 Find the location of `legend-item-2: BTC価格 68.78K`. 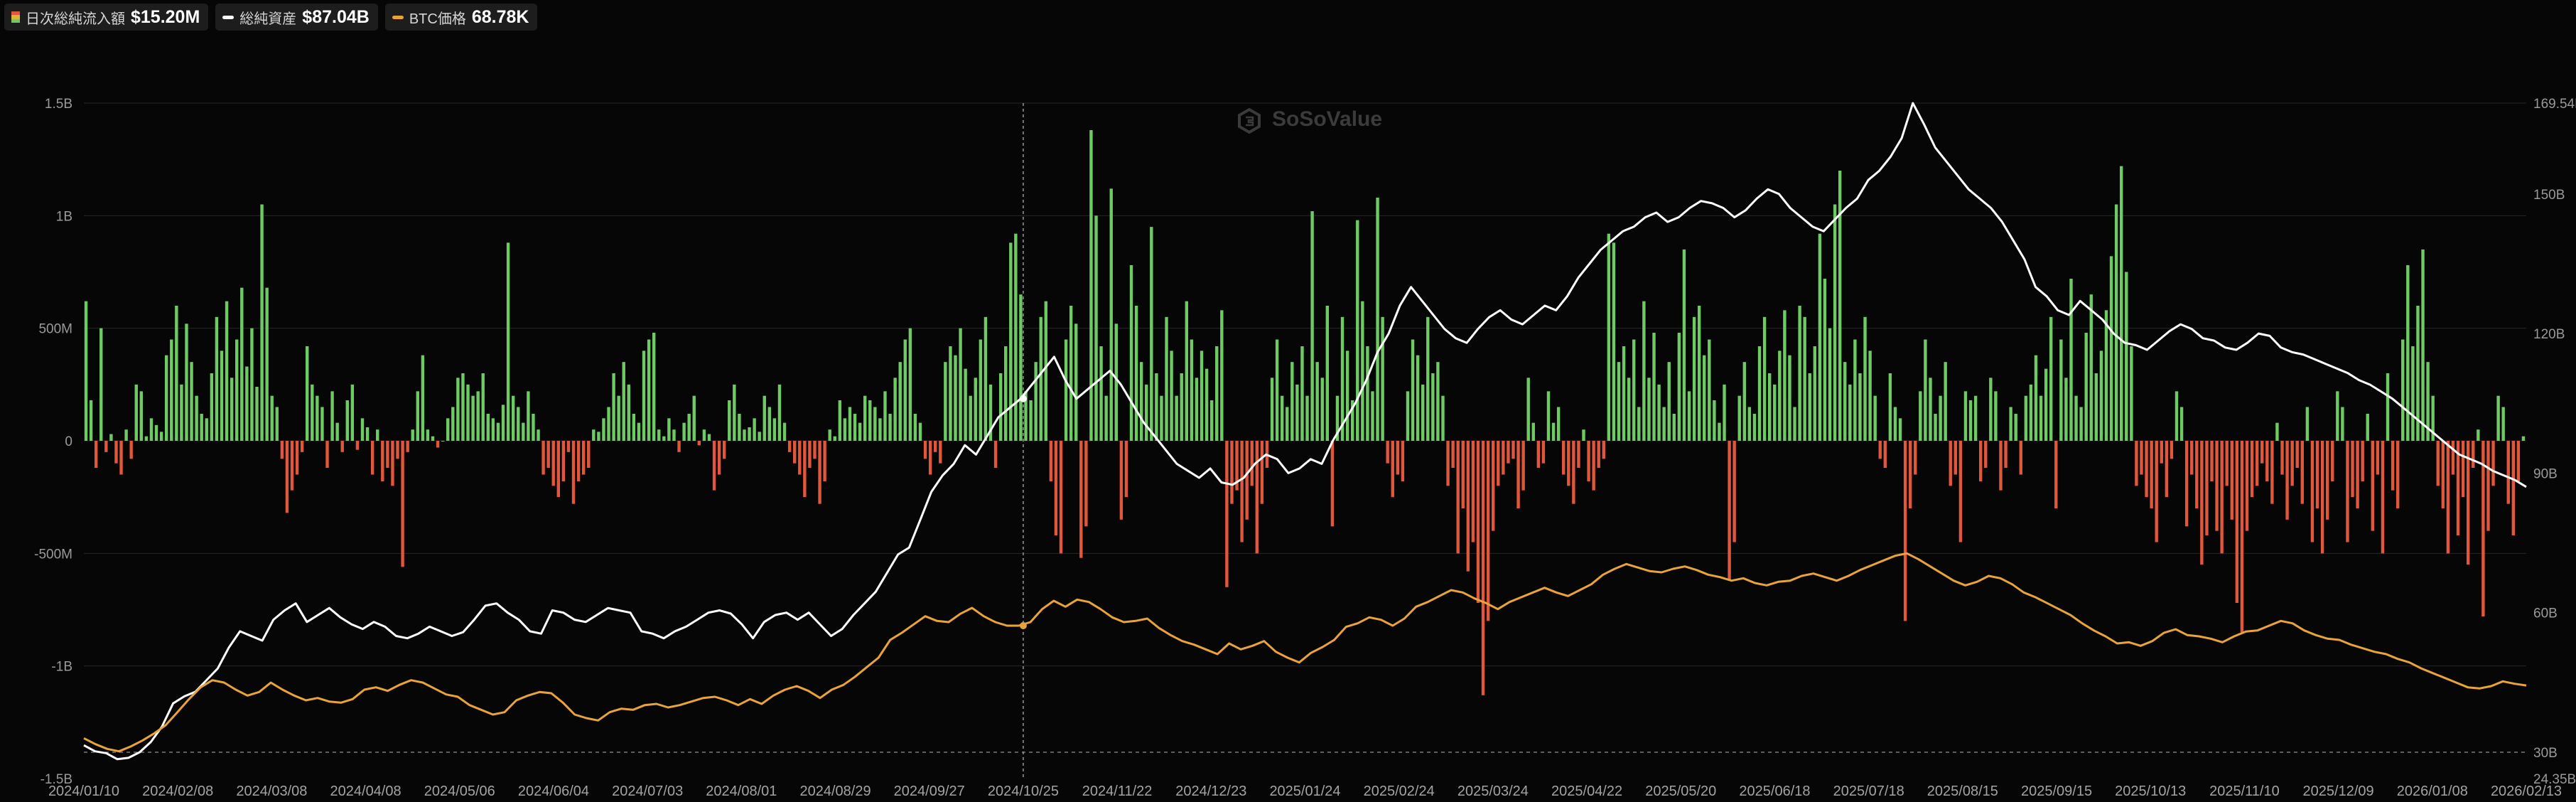

legend-item-2: BTC価格 68.78K is located at coordinates (461, 18).